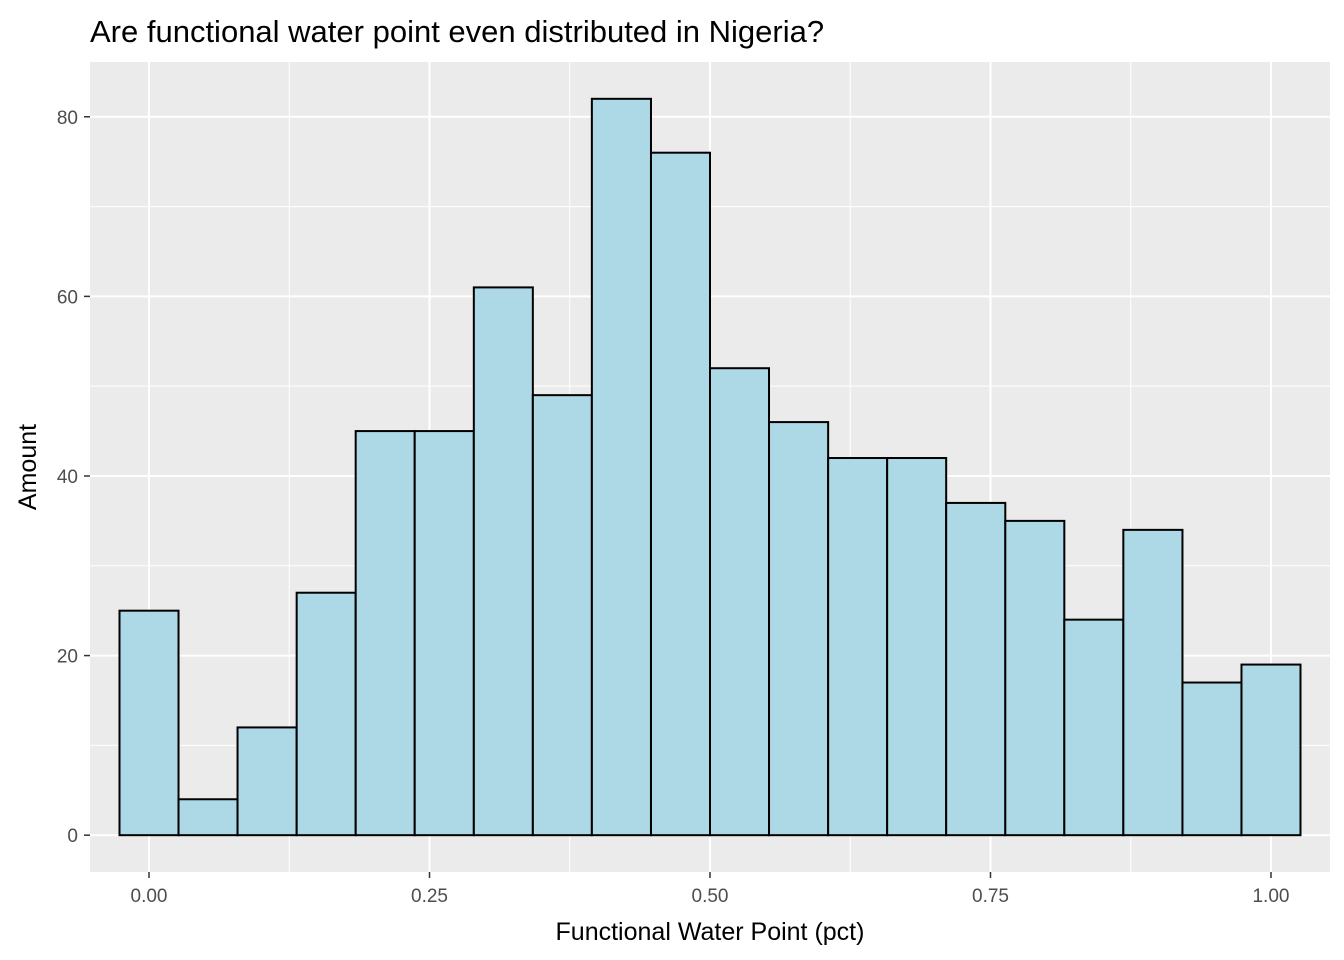  Describe the element at coordinates (710, 896) in the screenshot. I see `x-tick-label: 0.50` at that location.